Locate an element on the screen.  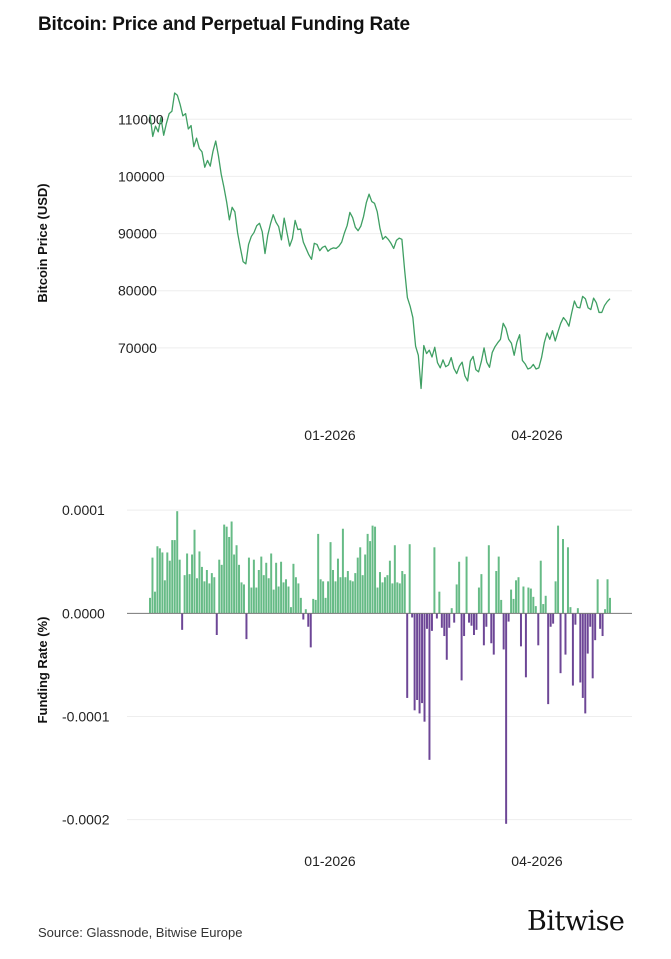
funding-y-axis-label: Funding Rate (%) is located at coordinates (42, 670).